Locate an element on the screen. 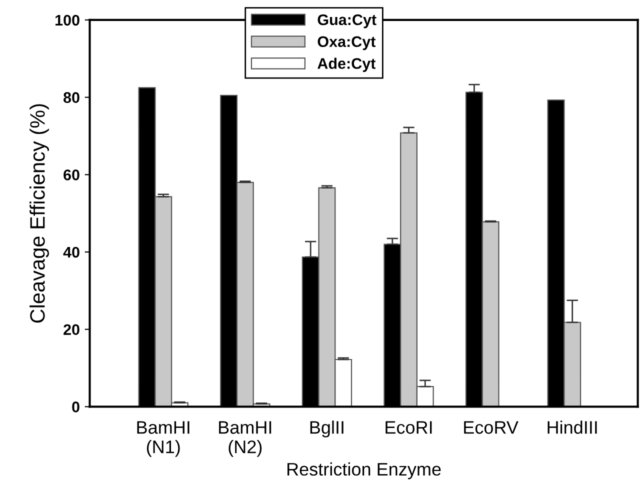  y-axis-title: Cleavage Efficiency (%) is located at coordinates (39, 213).